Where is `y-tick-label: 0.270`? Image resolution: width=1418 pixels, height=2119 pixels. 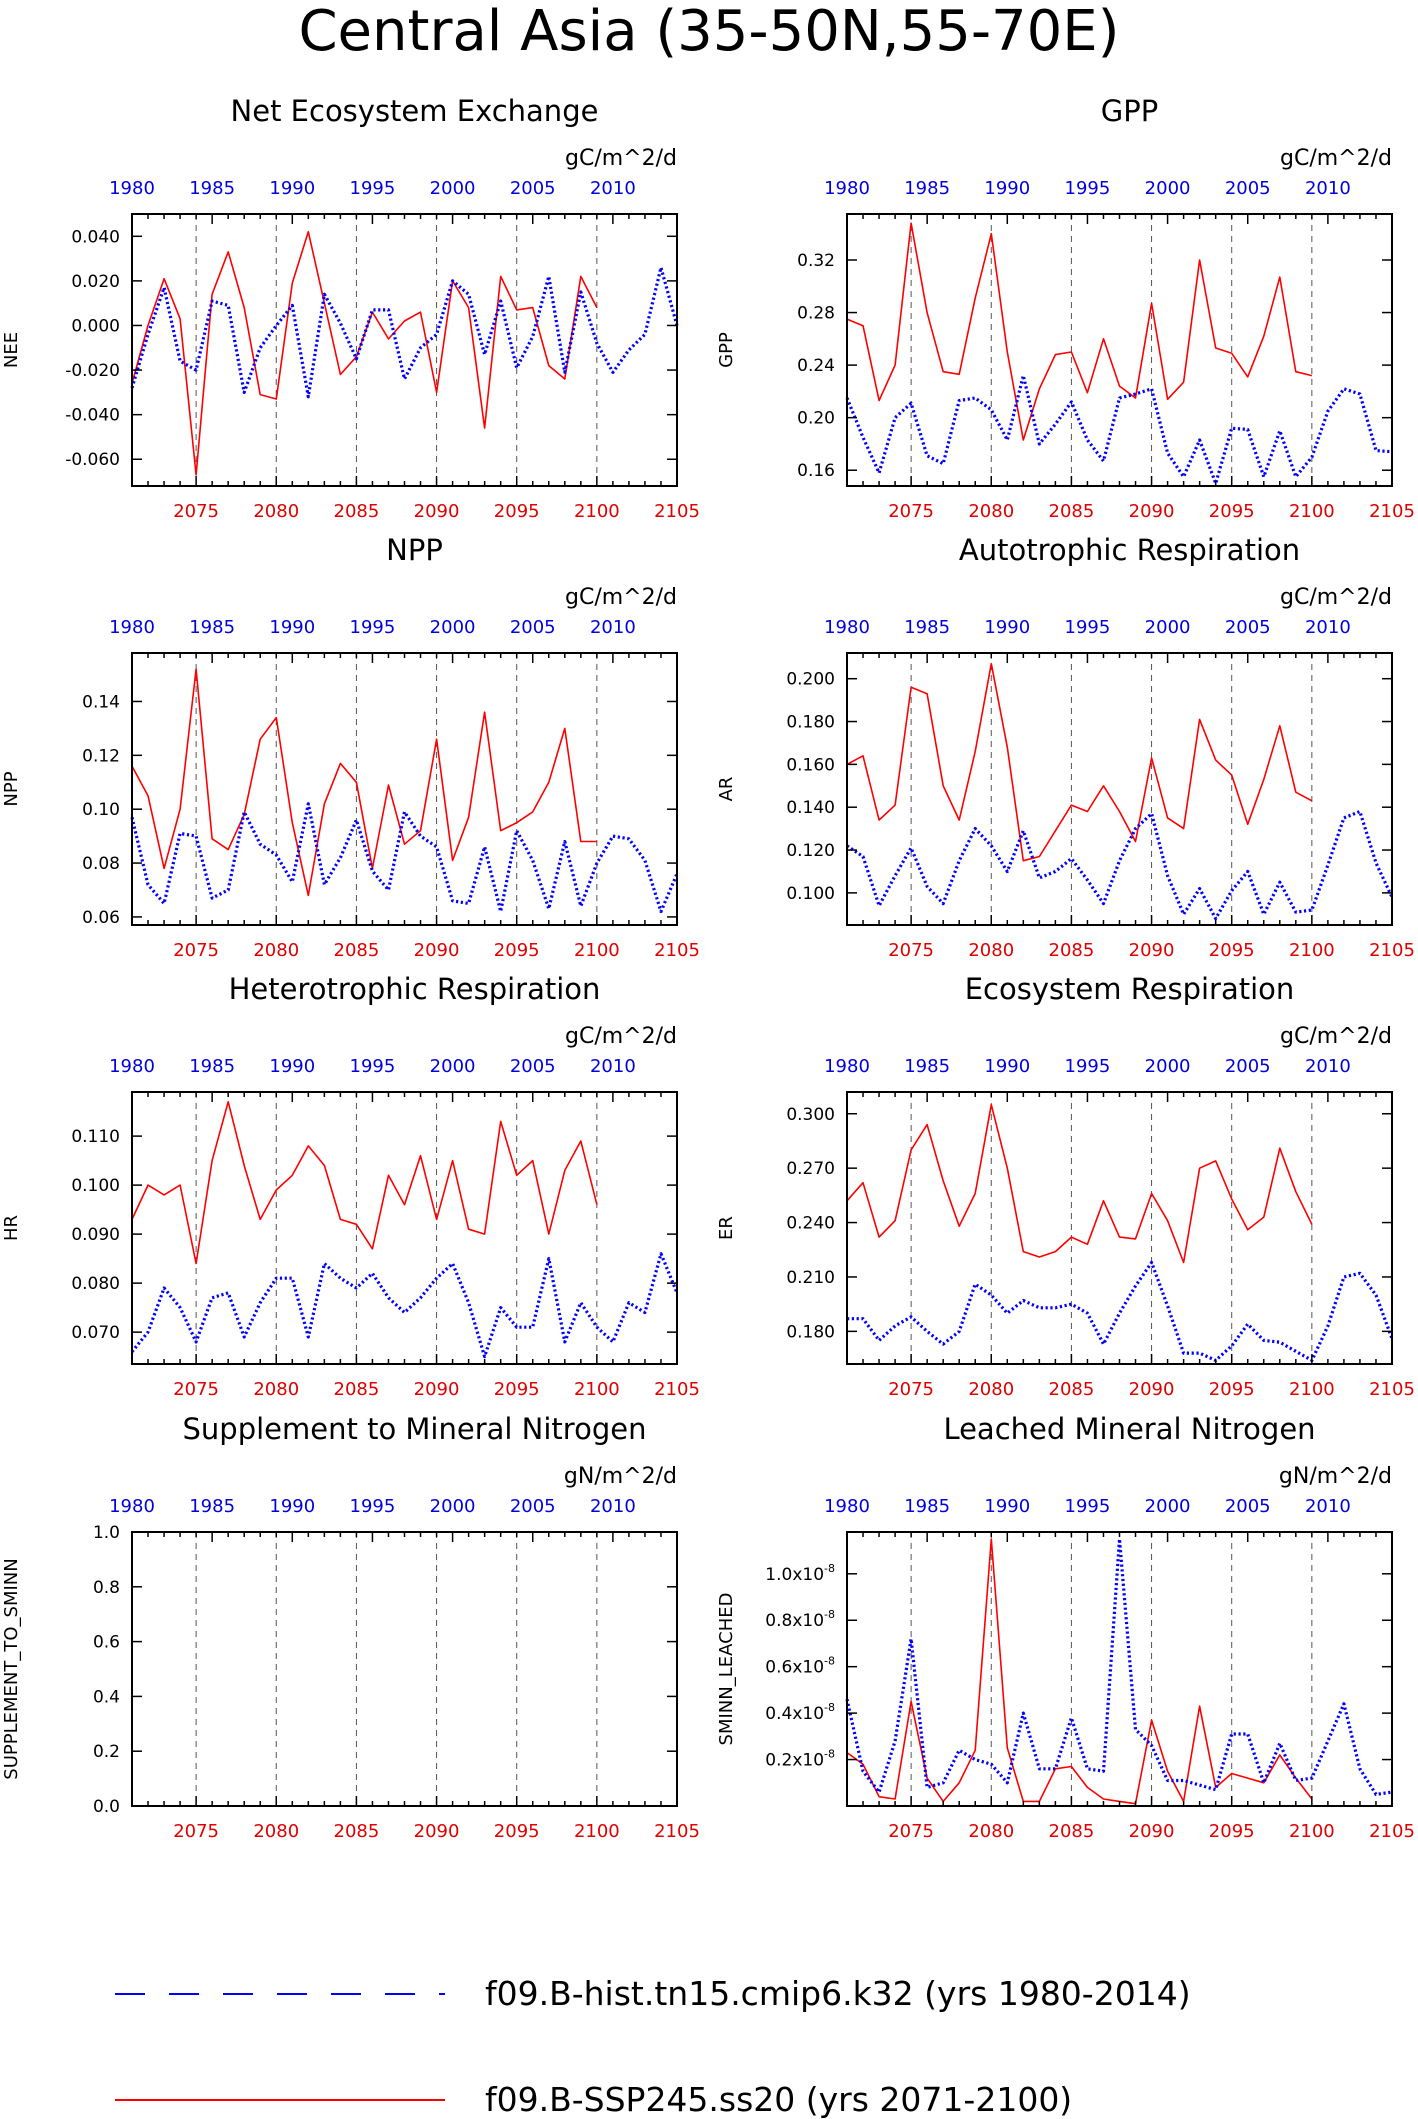 y-tick-label: 0.270 is located at coordinates (810, 1169).